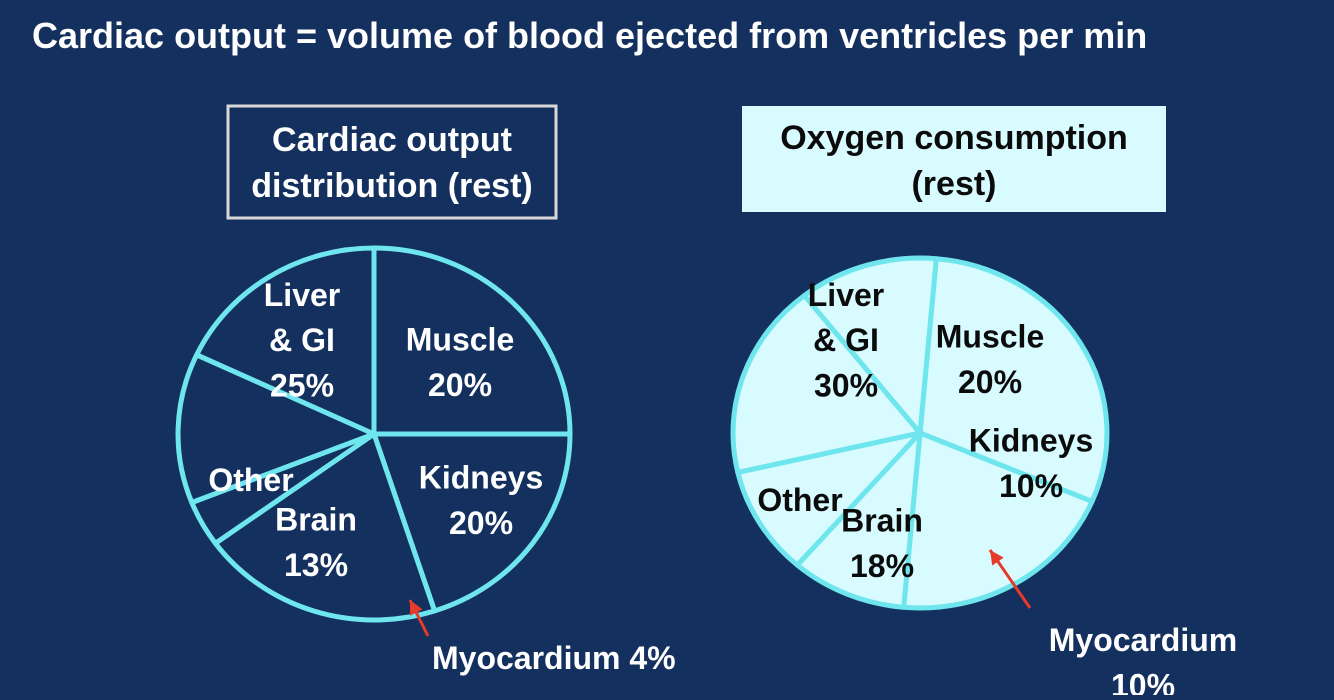  What do you see at coordinates (954, 138) in the screenshot?
I see `chart-title-line: Oxygen consumption` at bounding box center [954, 138].